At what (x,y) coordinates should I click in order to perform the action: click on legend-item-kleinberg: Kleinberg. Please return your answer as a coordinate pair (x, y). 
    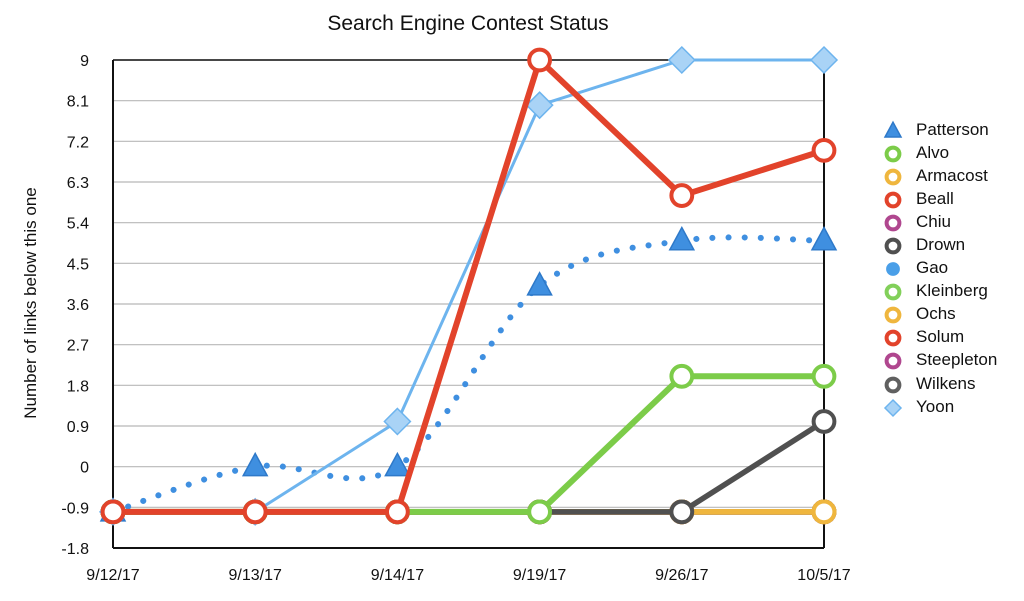
    Looking at the image, I should click on (939, 291).